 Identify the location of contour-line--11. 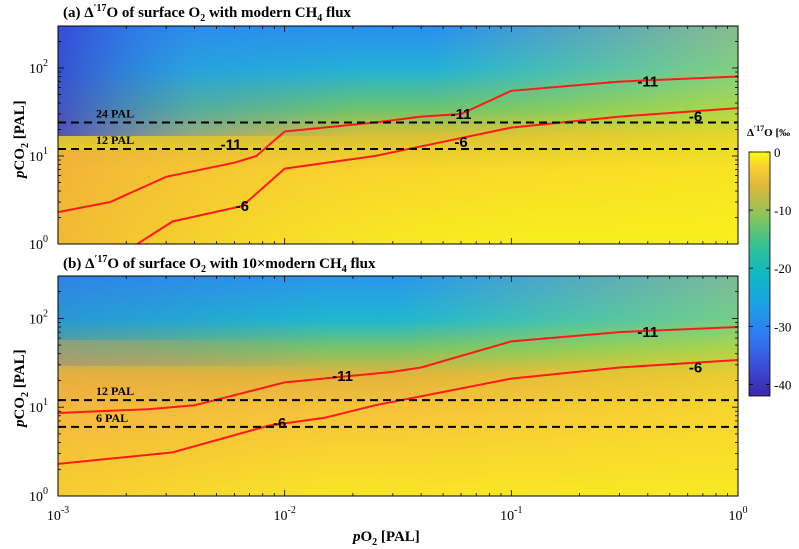
(398, 370).